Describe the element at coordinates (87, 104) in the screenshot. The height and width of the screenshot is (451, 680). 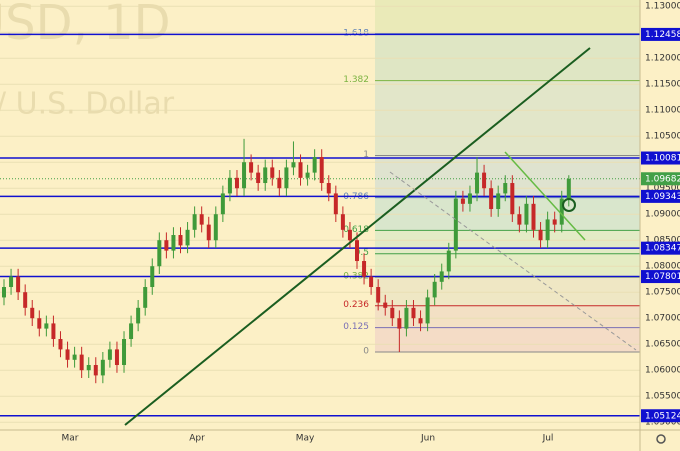
I see `watermark-sub: / U.S. Dollar` at that location.